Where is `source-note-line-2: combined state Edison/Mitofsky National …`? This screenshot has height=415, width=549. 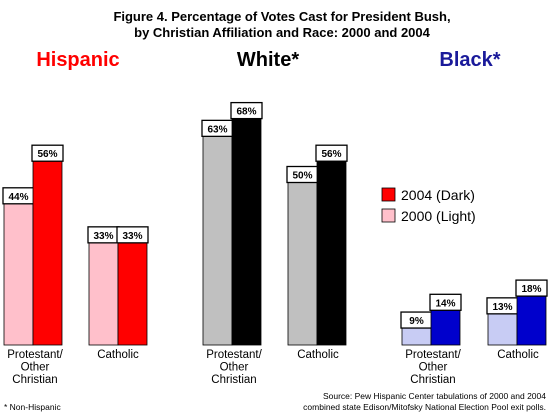 source-note-line-2: combined state Edison/Mitofsky National … is located at coordinates (424, 407).